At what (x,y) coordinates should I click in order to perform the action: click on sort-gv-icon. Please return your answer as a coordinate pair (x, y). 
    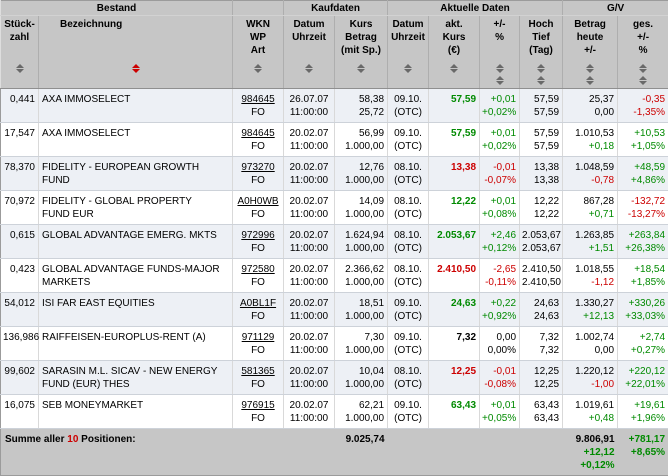
    Looking at the image, I should click on (643, 68).